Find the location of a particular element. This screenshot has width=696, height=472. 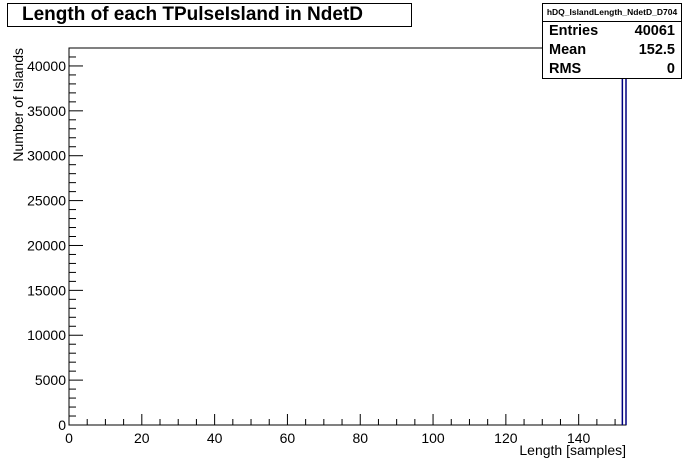

stat-value: 152.5 is located at coordinates (656, 50).